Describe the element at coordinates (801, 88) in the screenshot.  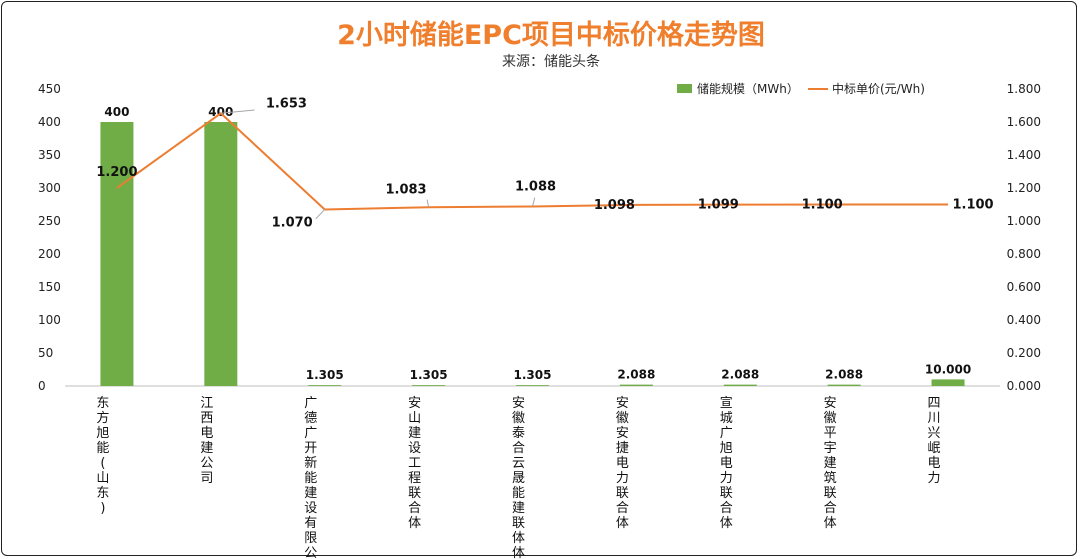
I see `legend: 储能规模（MWh） 中标单价(元/Wh)` at that location.